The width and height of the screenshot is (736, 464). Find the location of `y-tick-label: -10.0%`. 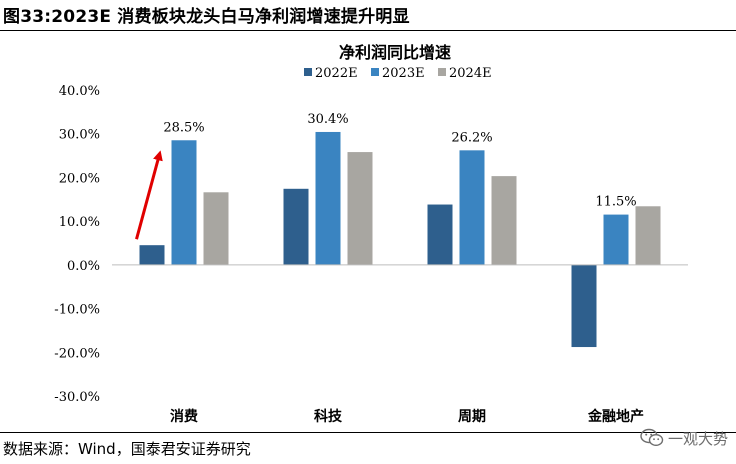

y-tick-label: -10.0% is located at coordinates (77, 310).